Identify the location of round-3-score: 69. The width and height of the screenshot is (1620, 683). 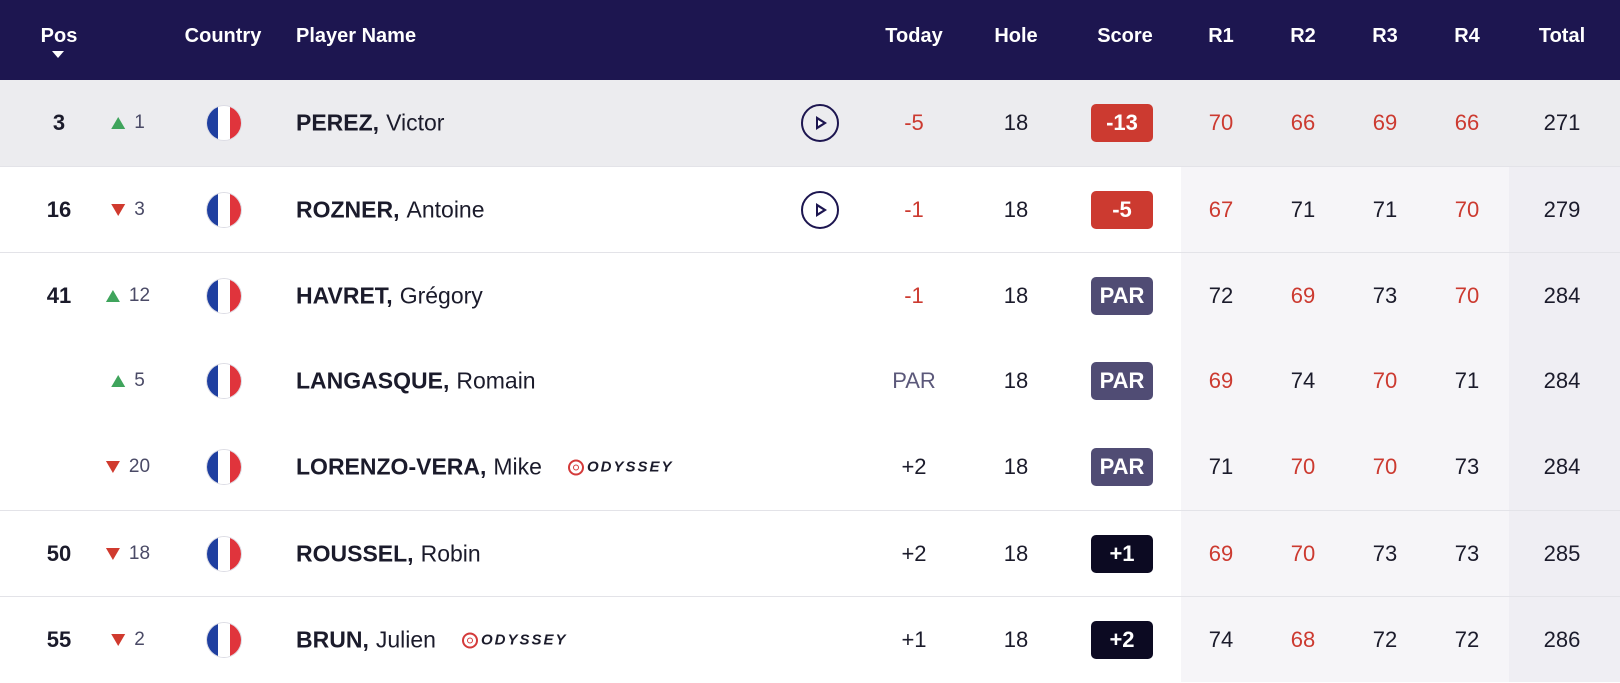
(1385, 122).